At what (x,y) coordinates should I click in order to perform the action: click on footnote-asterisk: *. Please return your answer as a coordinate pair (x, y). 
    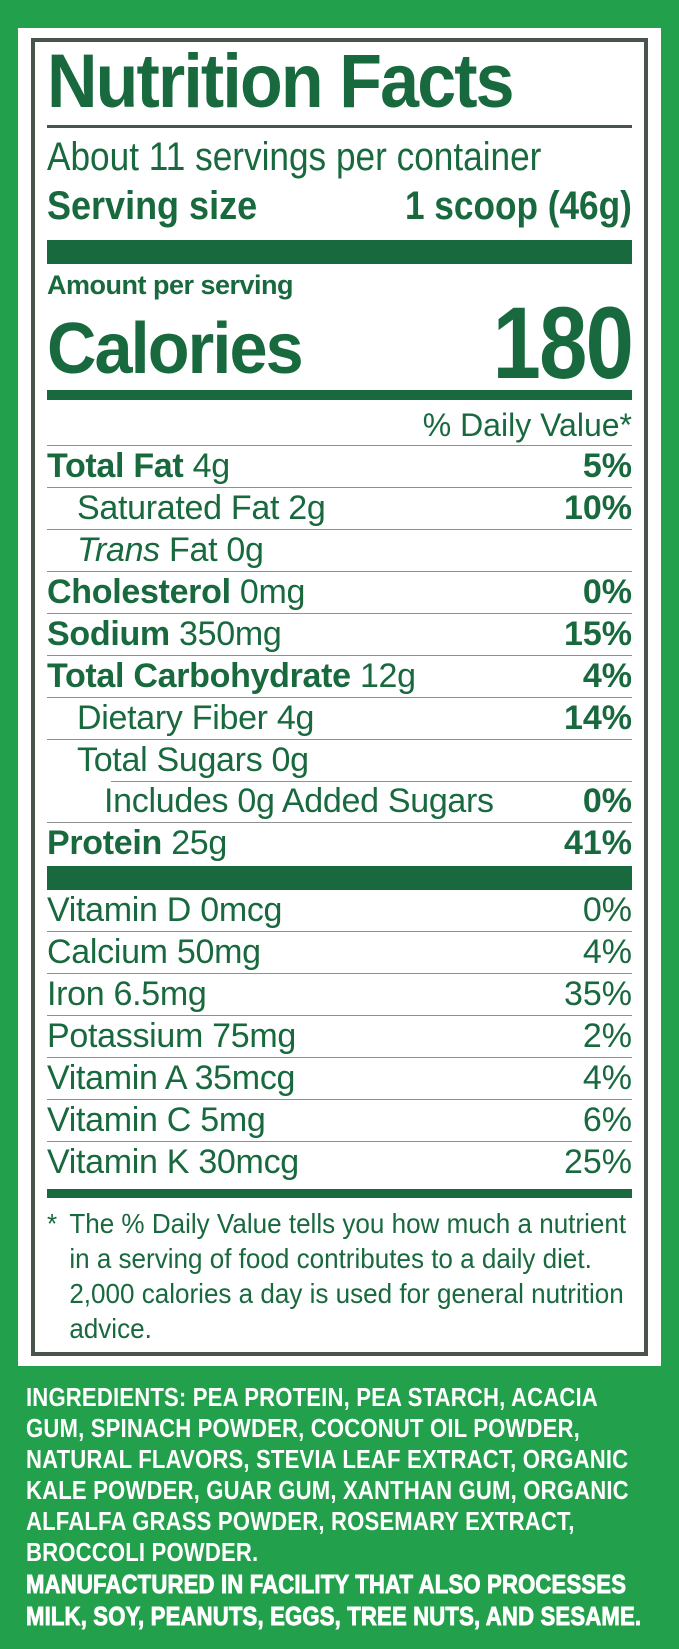
    Looking at the image, I should click on (52, 1224).